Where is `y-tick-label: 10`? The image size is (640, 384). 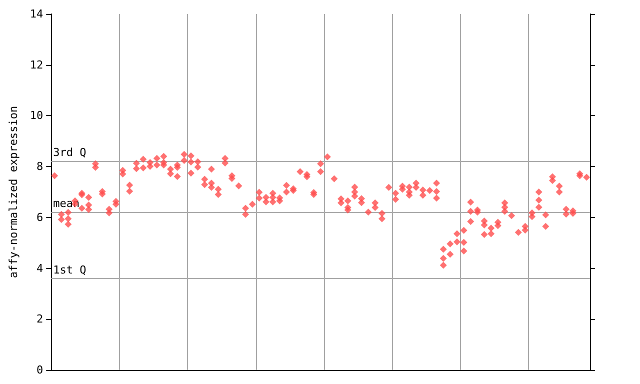 y-tick-label: 10 is located at coordinates (37, 115).